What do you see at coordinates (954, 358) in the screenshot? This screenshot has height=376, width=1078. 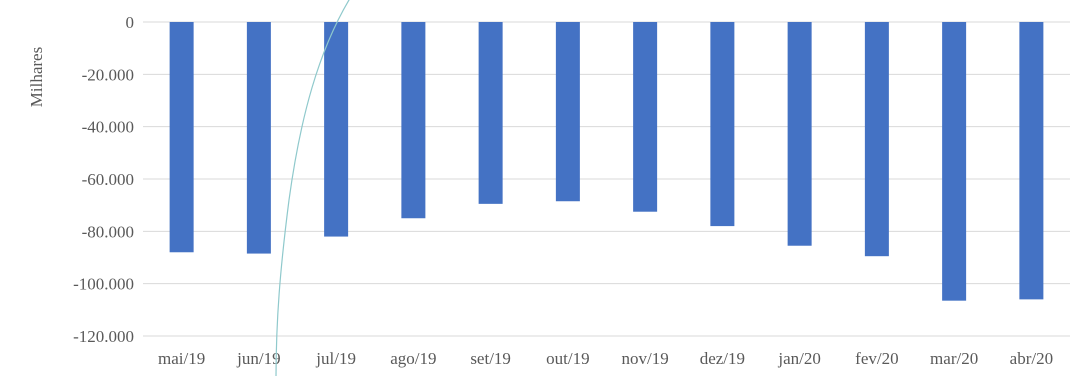 I see `x-tick-label: mar/20` at bounding box center [954, 358].